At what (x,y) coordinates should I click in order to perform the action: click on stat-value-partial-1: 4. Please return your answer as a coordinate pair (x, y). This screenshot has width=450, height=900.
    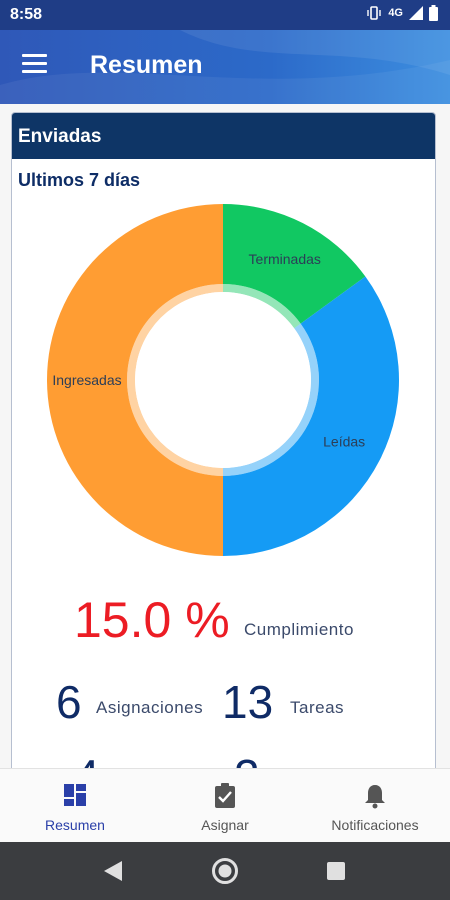
    Looking at the image, I should click on (87, 758).